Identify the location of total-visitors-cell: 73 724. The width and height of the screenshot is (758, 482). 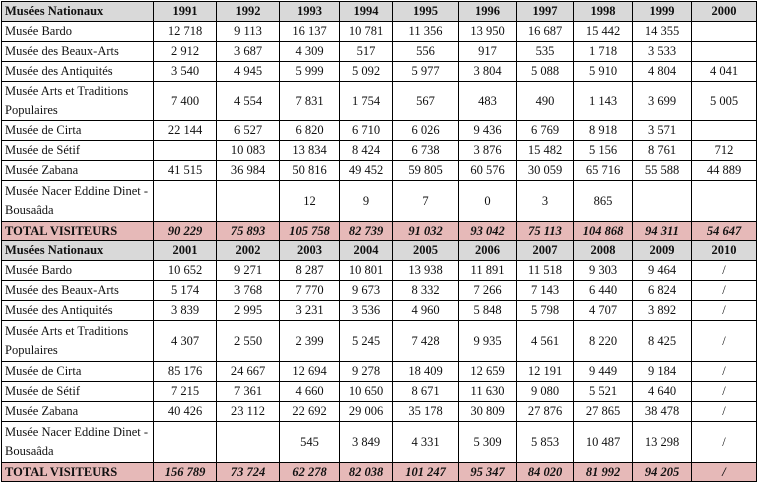
(248, 472).